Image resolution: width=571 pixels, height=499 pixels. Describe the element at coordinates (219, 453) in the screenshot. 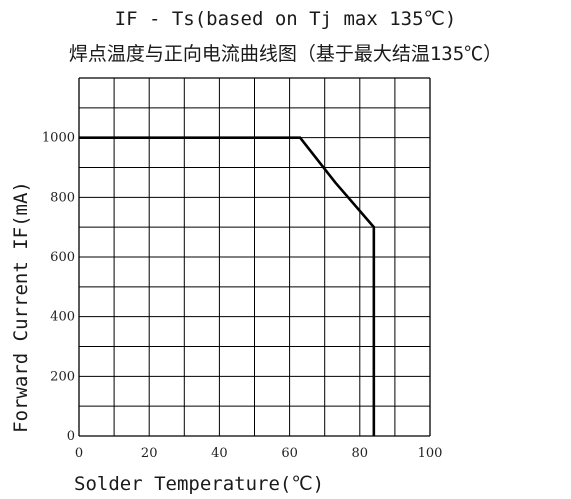

I see `x-tick-label: 40` at that location.